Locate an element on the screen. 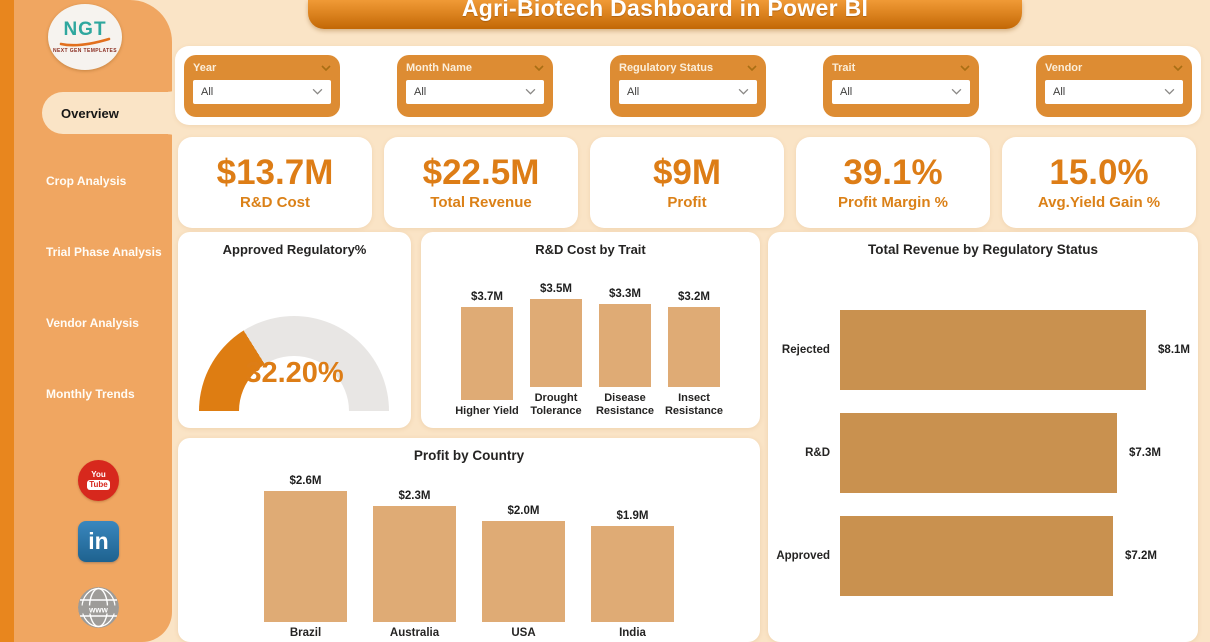 The width and height of the screenshot is (1210, 642). bar-value-label: $2.3M is located at coordinates (414, 496).